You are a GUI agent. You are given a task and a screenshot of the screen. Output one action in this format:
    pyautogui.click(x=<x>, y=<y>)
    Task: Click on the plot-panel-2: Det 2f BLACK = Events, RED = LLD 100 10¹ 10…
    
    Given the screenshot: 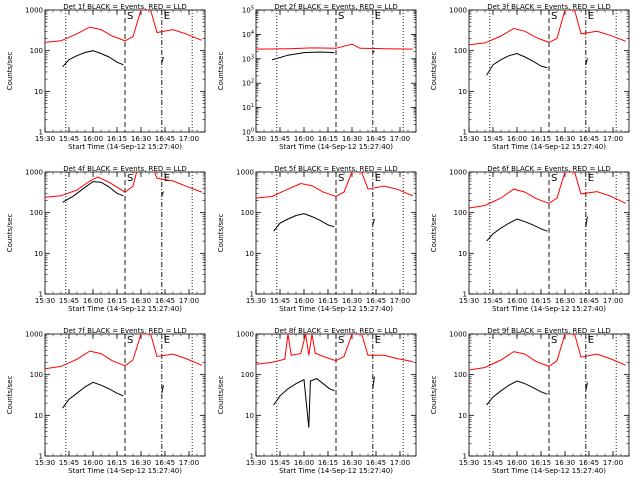 What is the action you would take?
    pyautogui.click(x=317, y=77)
    